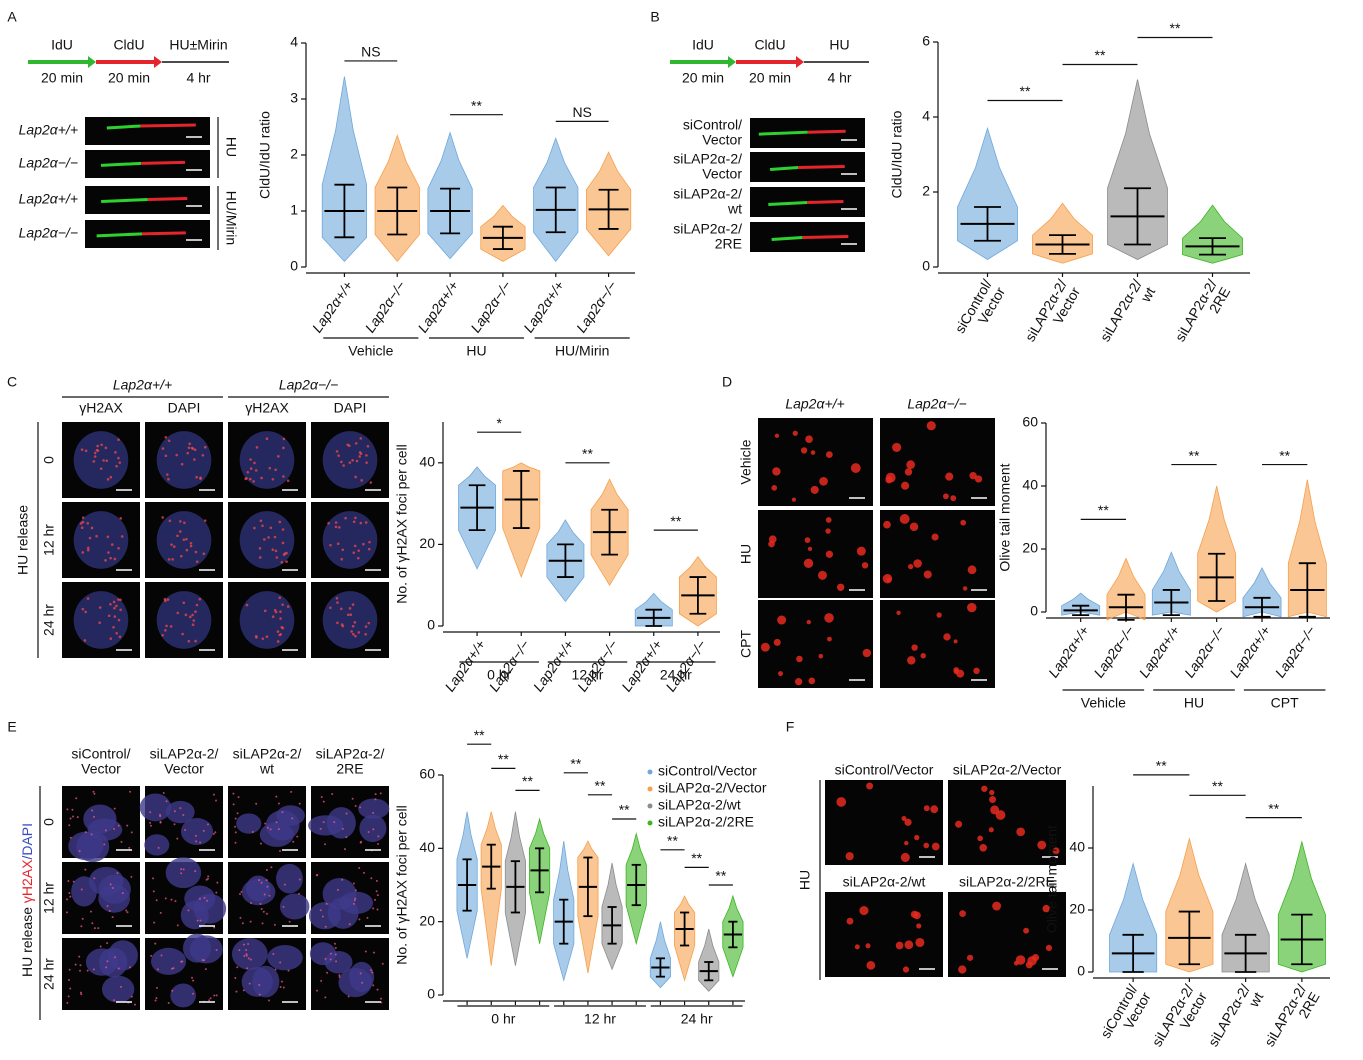 Image resolution: width=1363 pixels, height=1060 pixels. I want to click on dot-cloud, so click(1137, 169).